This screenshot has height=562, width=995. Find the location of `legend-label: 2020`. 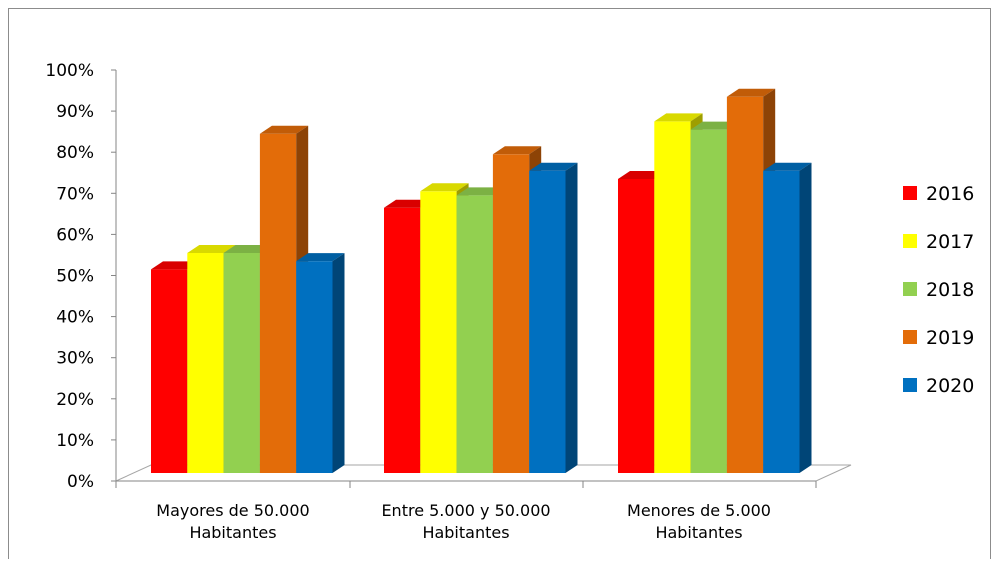

legend-label: 2020 is located at coordinates (950, 386).